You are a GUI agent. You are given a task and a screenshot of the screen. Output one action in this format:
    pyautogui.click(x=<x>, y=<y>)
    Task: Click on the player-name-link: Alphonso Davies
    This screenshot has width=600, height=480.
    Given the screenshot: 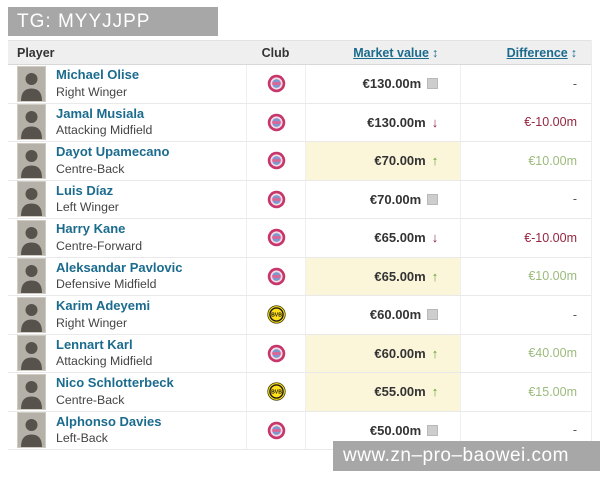 What is the action you would take?
    pyautogui.click(x=109, y=421)
    